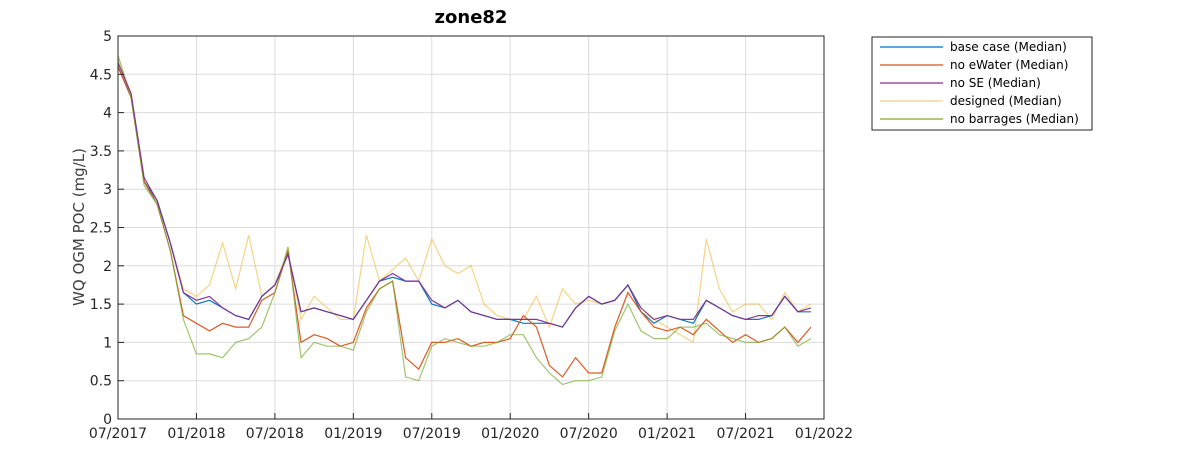  I want to click on y-tick-label: 4.5, so click(101, 75).